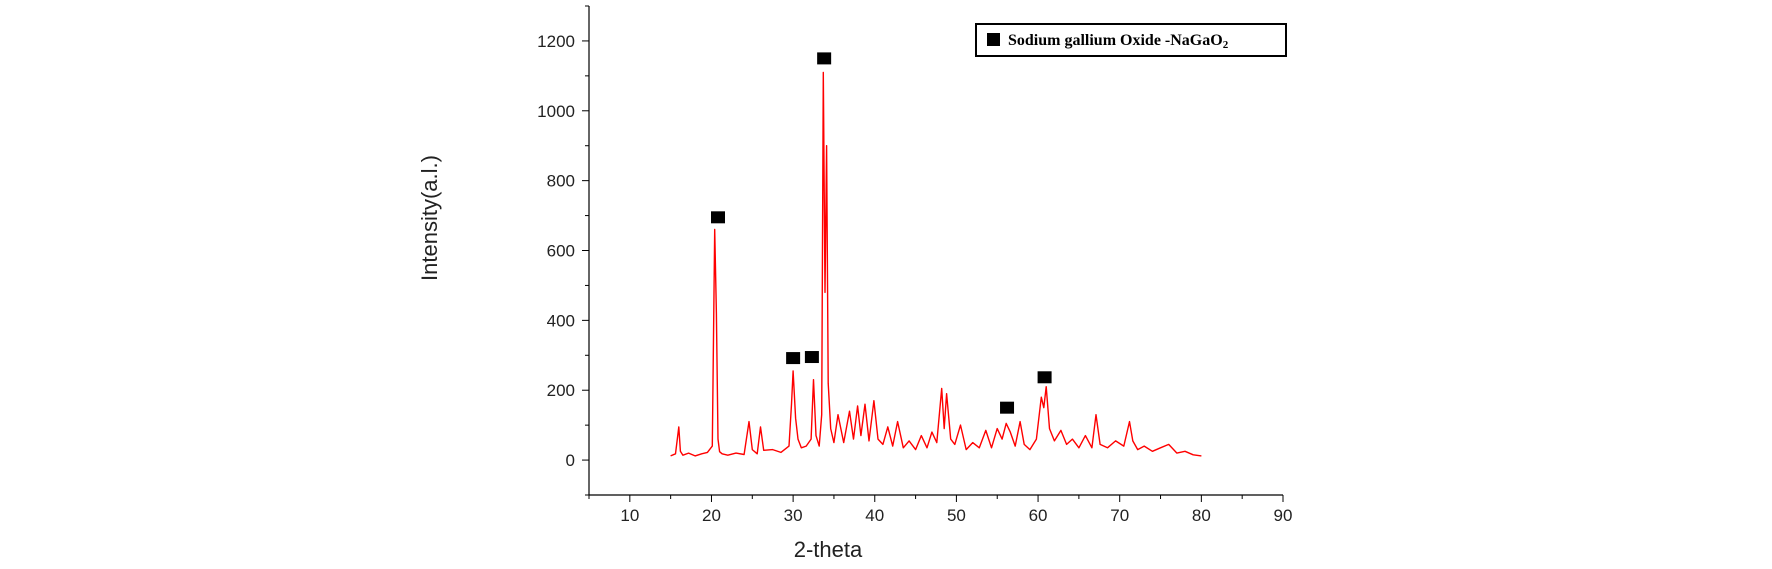 The image size is (1772, 569). What do you see at coordinates (561, 320) in the screenshot?
I see `y-tick-label: 400` at bounding box center [561, 320].